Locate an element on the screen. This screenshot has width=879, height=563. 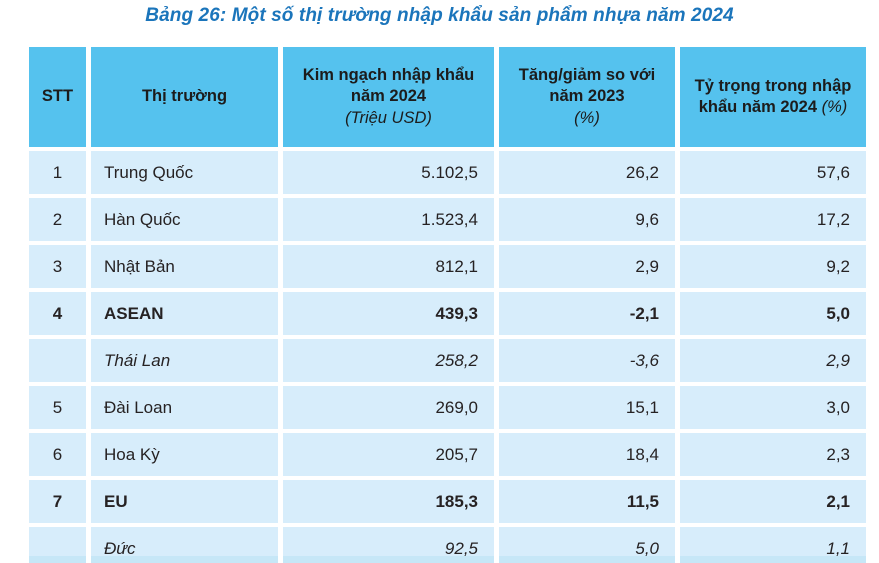
cell-share: 57,6 is located at coordinates (773, 172).